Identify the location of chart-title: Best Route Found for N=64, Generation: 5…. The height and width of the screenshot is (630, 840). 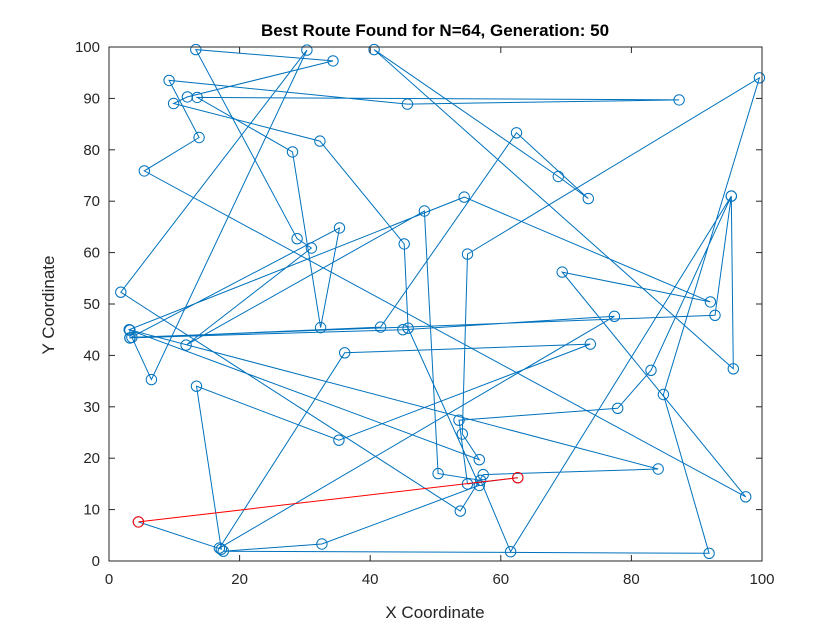
(435, 30).